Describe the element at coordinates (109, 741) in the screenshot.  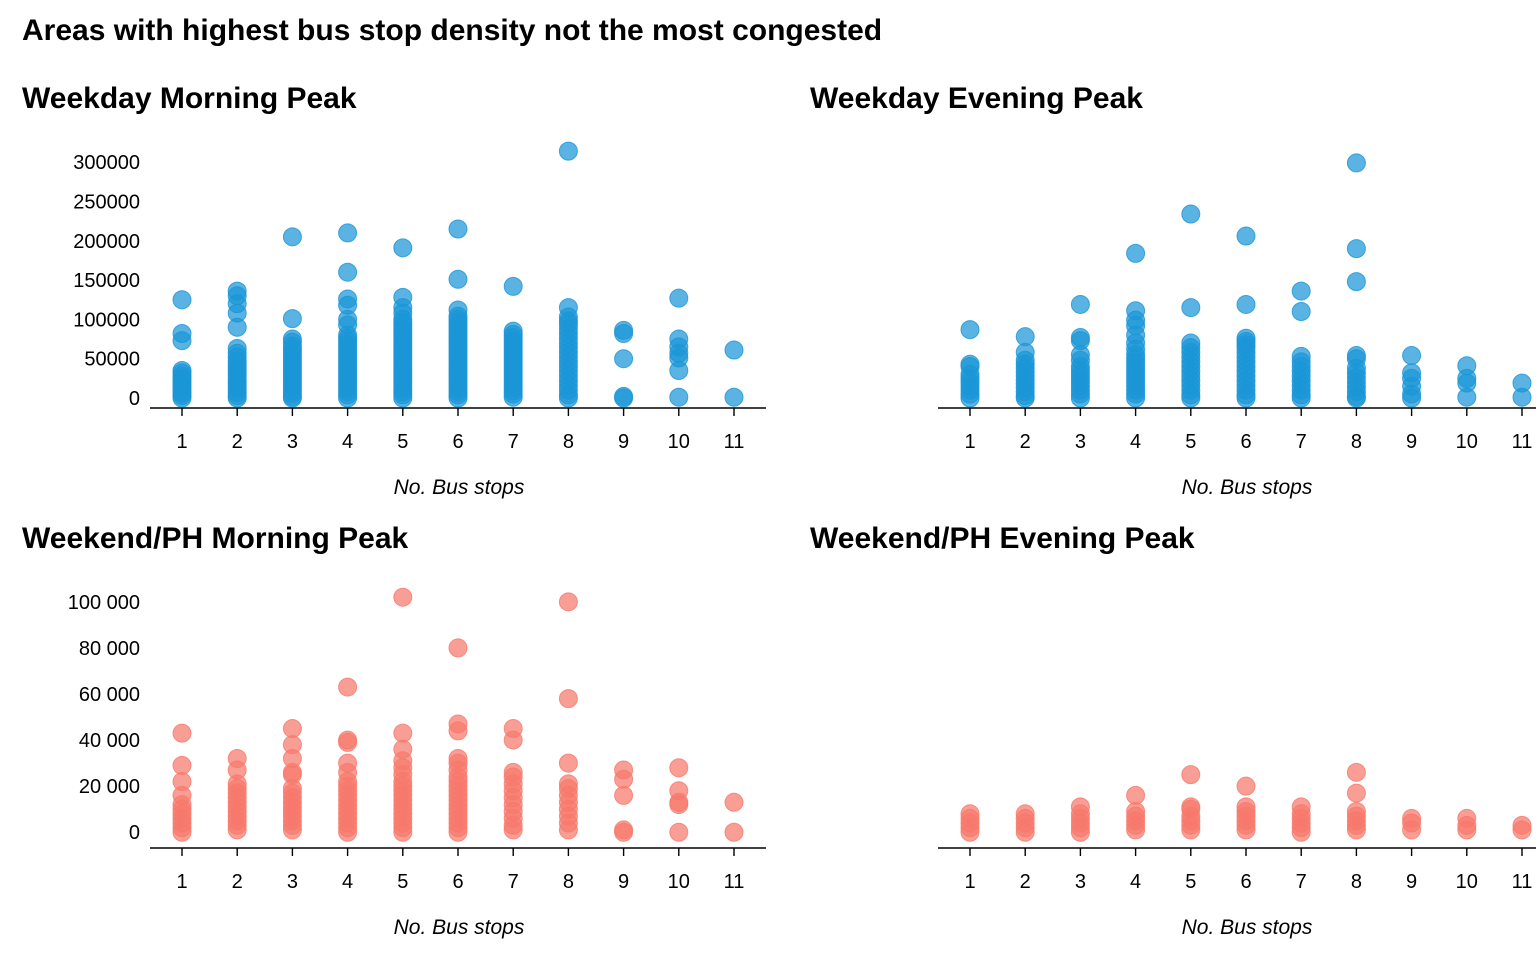
I see `y-tick-label: 40 000` at that location.